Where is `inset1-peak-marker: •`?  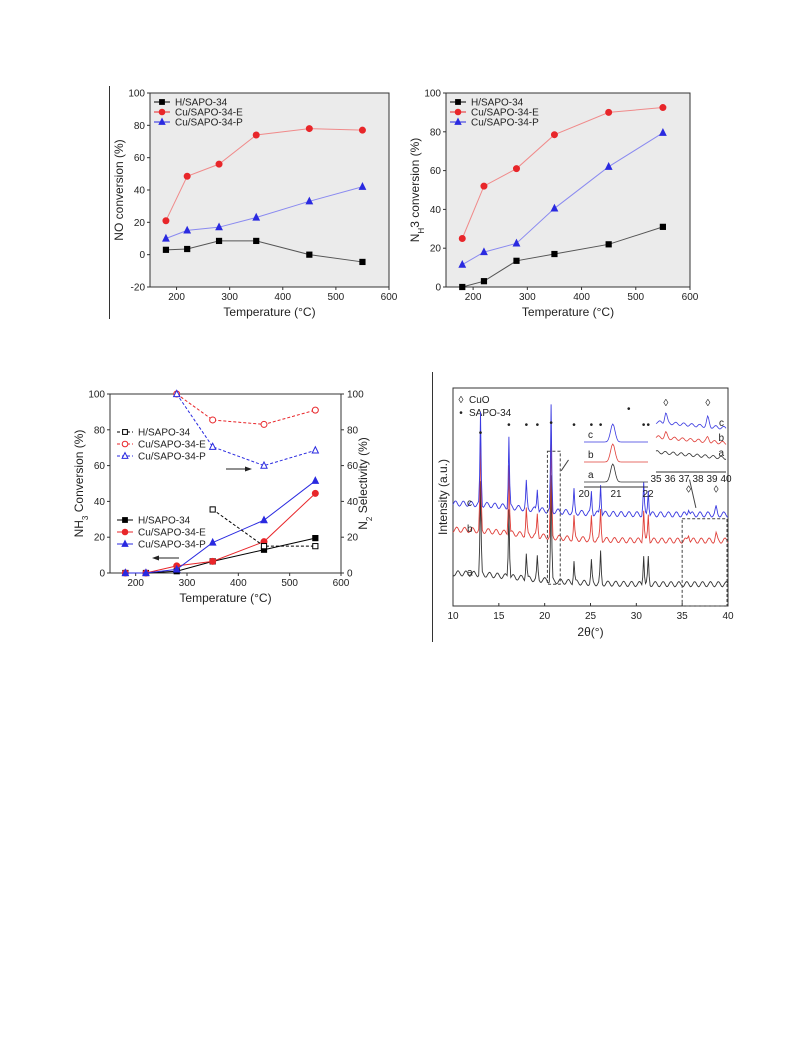 inset1-peak-marker: • is located at coordinates (629, 409).